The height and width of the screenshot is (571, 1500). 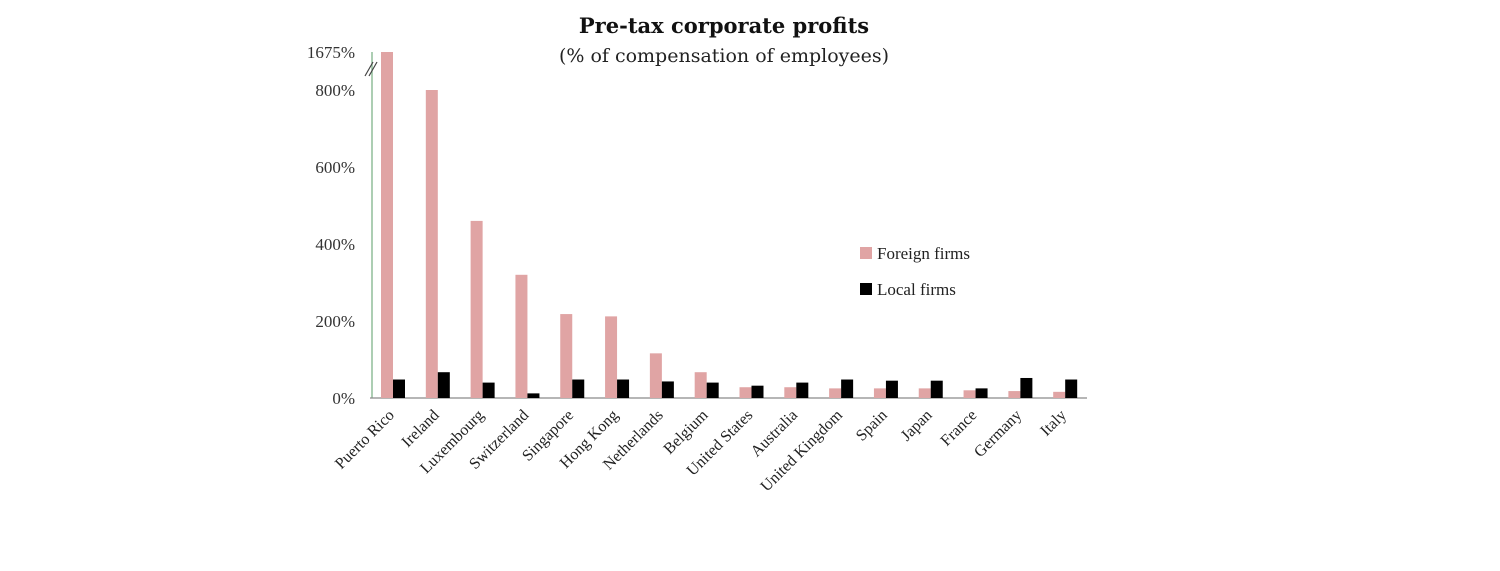 What do you see at coordinates (335, 321) in the screenshot?
I see `y-tick-label: 200%` at bounding box center [335, 321].